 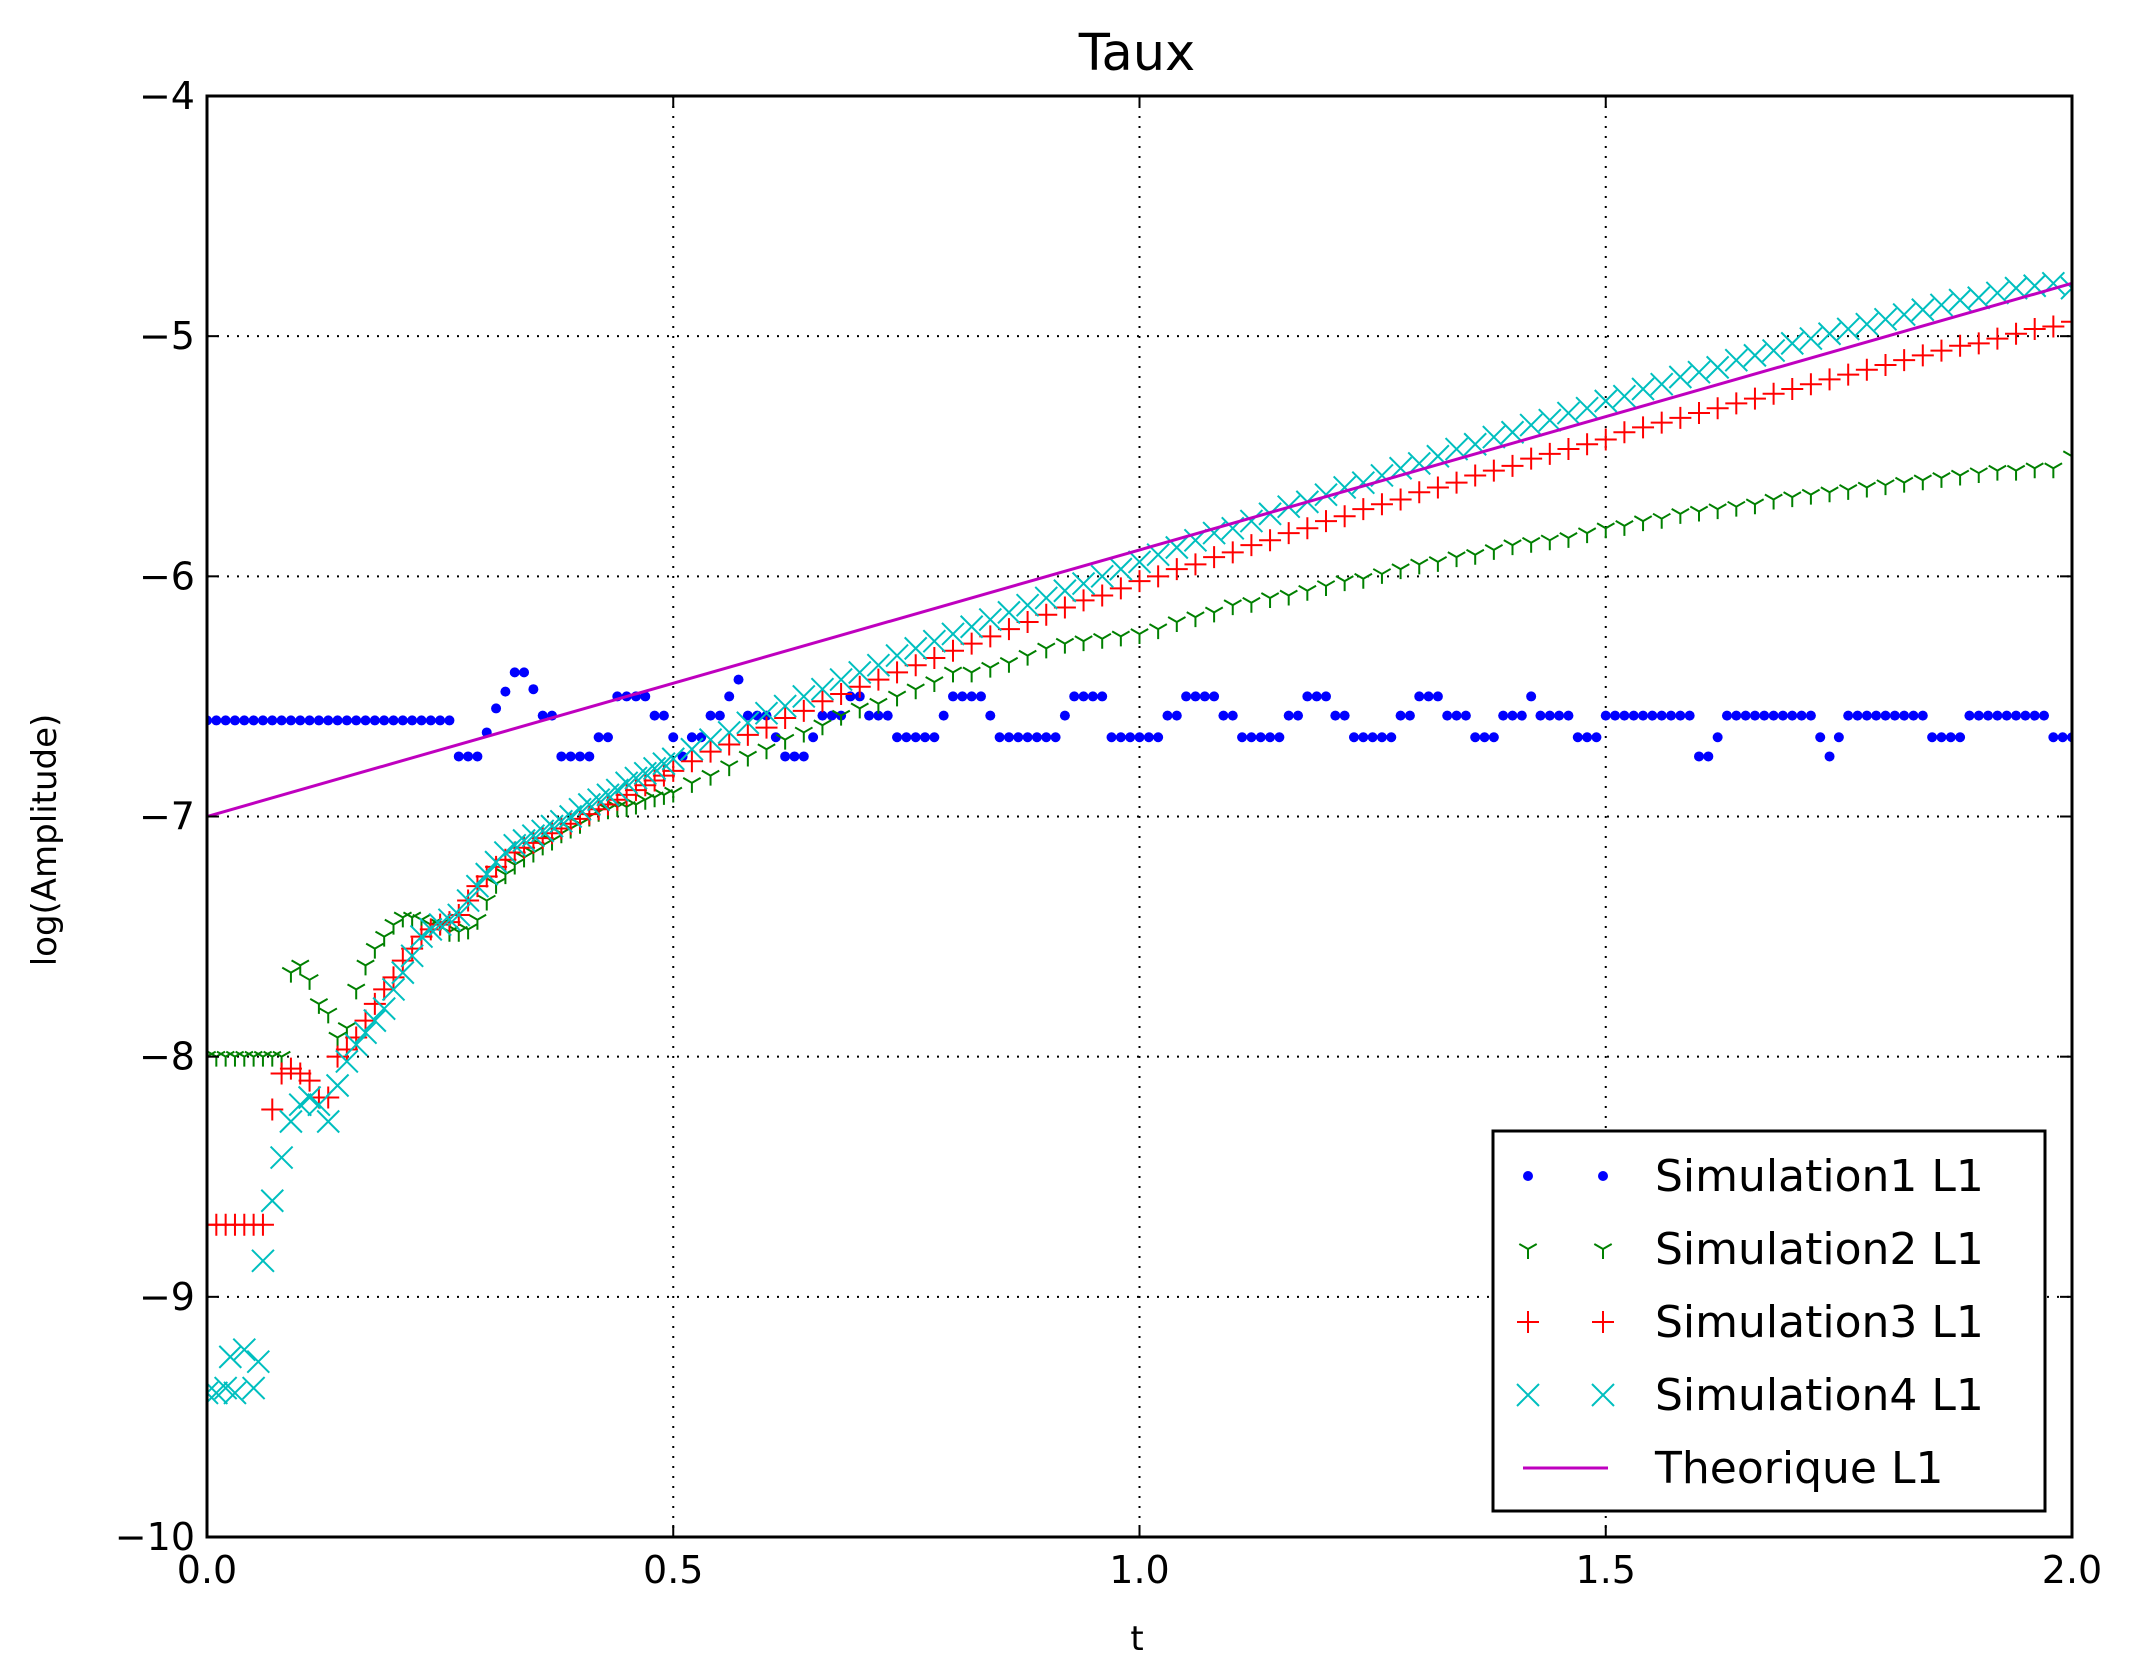 I want to click on y-tick-label: −8, so click(x=167, y=1057).